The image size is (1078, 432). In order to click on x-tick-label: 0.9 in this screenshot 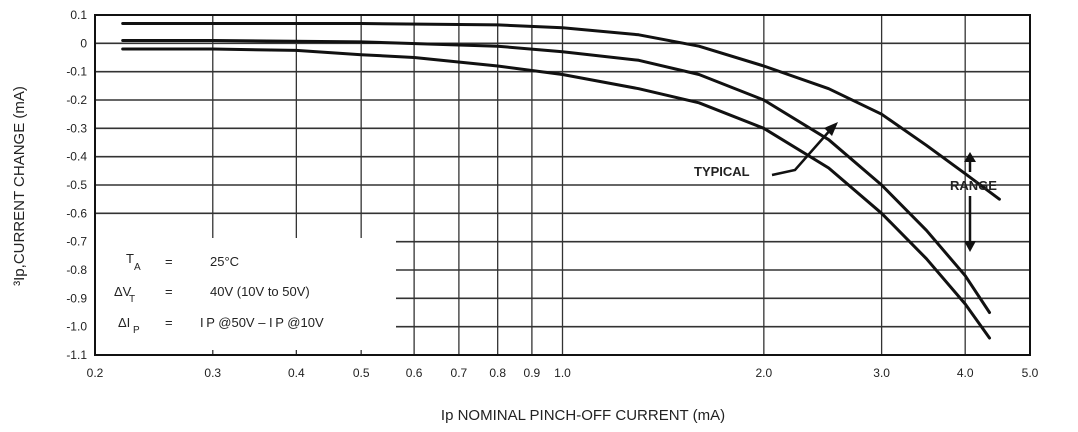, I will do `click(532, 373)`.